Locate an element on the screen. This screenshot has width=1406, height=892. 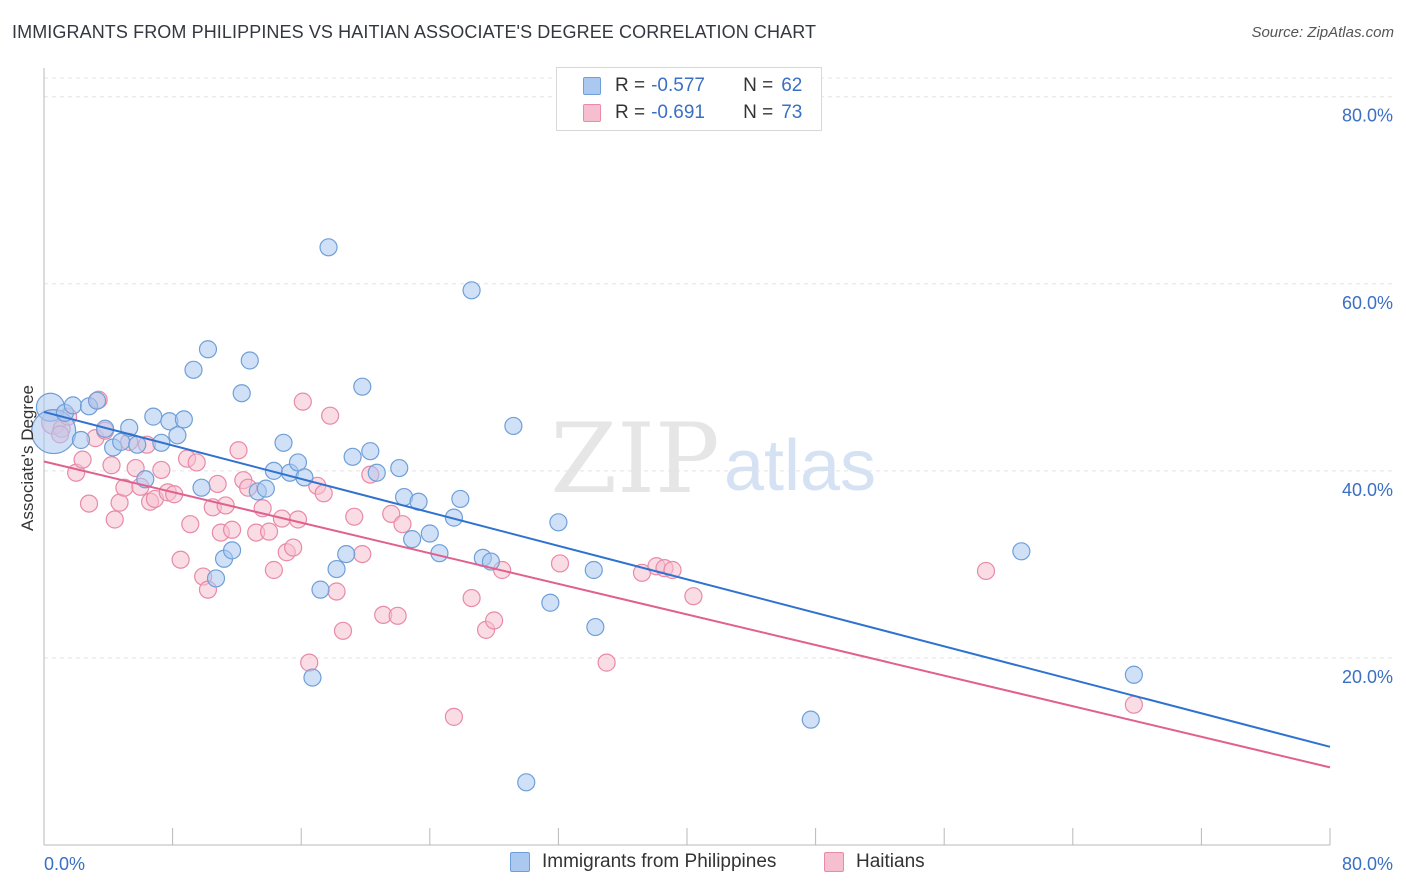
series-legend: Immigrants from Philippines Haitians is located at coordinates (703, 864).